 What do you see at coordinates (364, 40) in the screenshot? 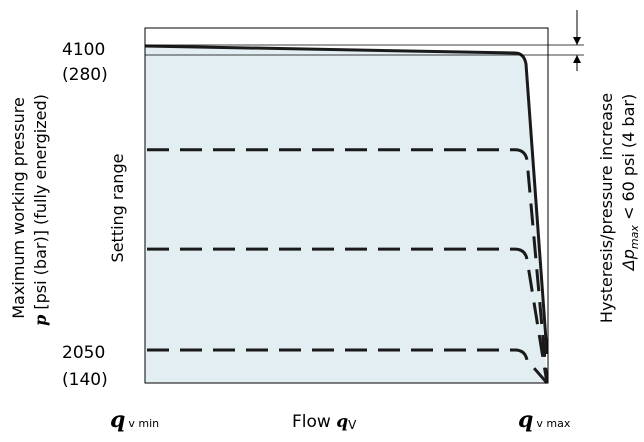
I see `hysteresis-indicator` at bounding box center [364, 40].